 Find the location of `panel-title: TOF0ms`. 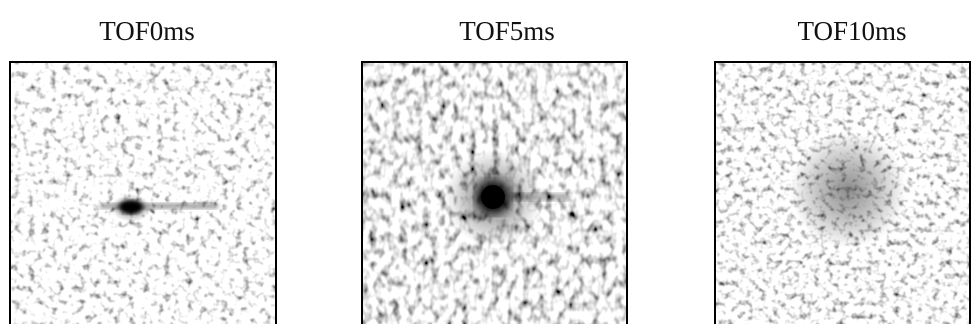

panel-title: TOF0ms is located at coordinates (147, 31).